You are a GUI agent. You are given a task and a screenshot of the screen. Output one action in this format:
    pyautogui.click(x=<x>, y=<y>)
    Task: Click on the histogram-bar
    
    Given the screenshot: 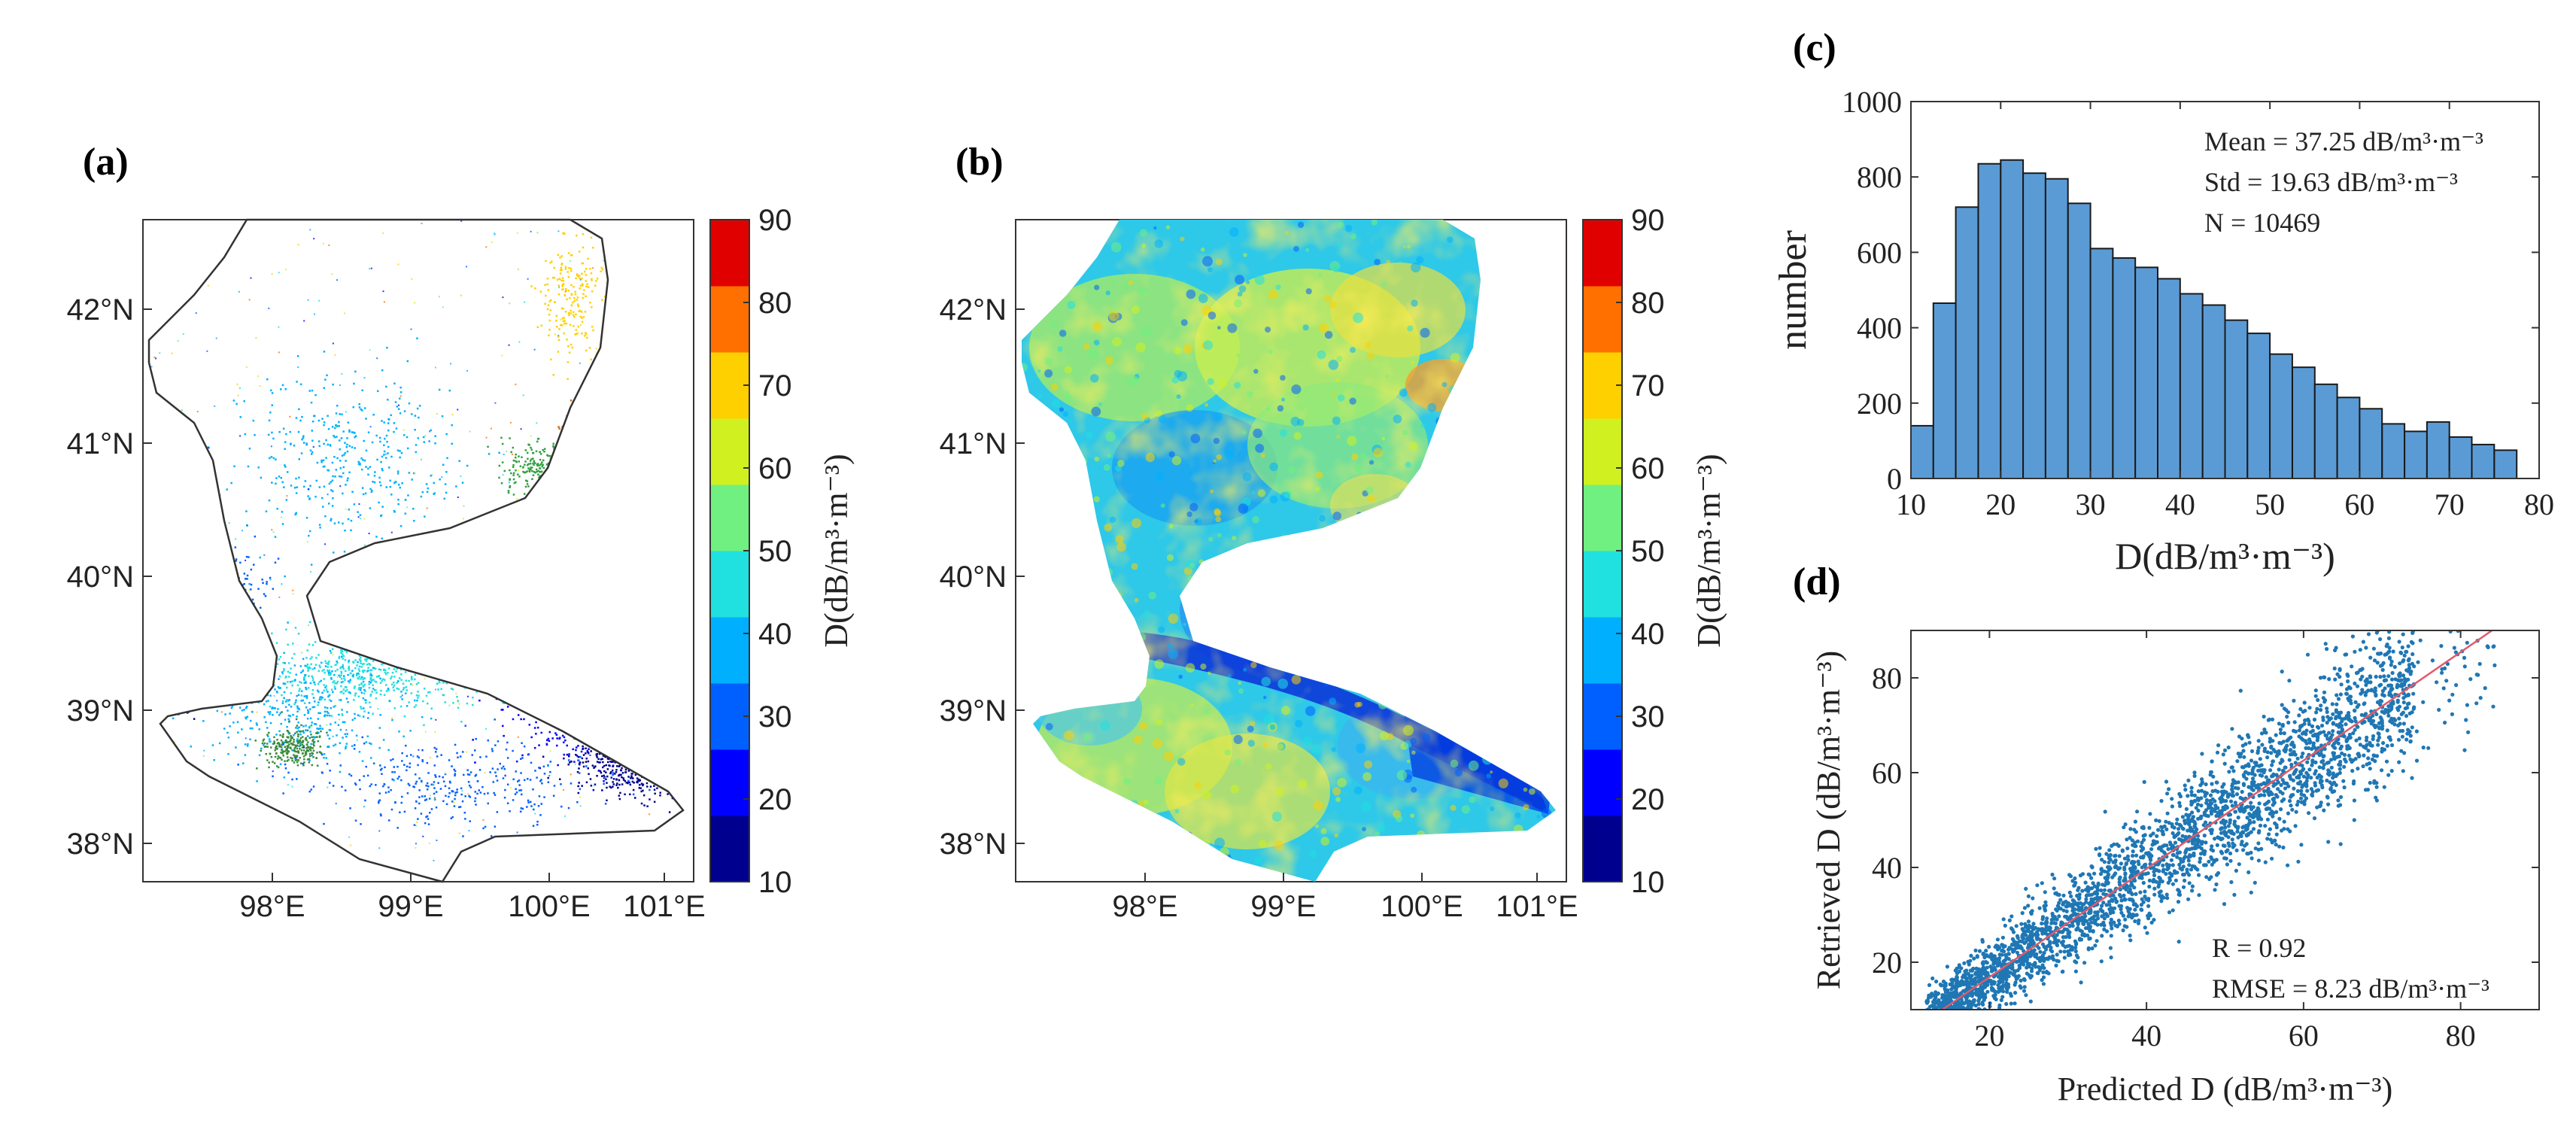 What is the action you would take?
    pyautogui.click(x=2393, y=452)
    